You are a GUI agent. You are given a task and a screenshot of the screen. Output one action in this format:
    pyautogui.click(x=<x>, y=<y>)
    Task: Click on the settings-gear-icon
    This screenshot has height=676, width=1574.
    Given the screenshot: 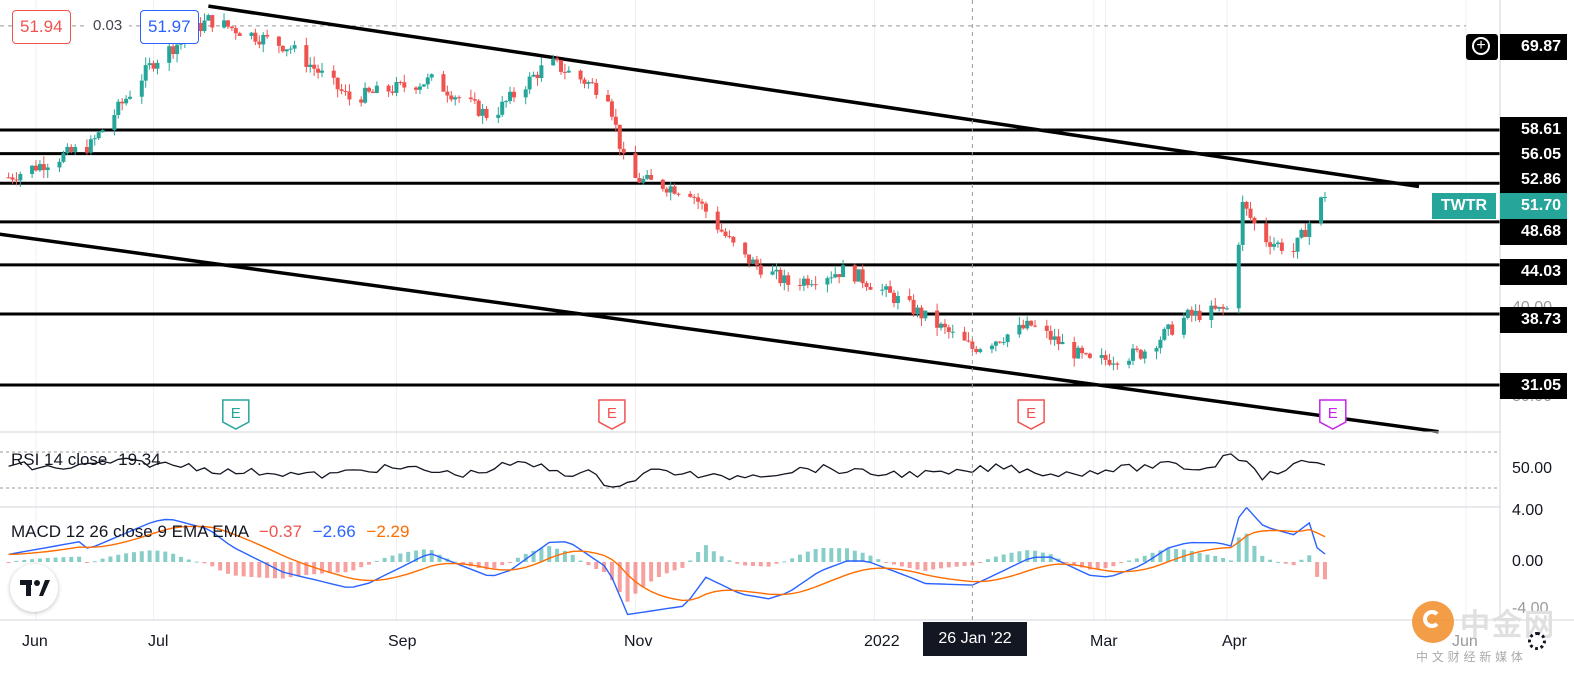 What is the action you would take?
    pyautogui.click(x=1537, y=641)
    